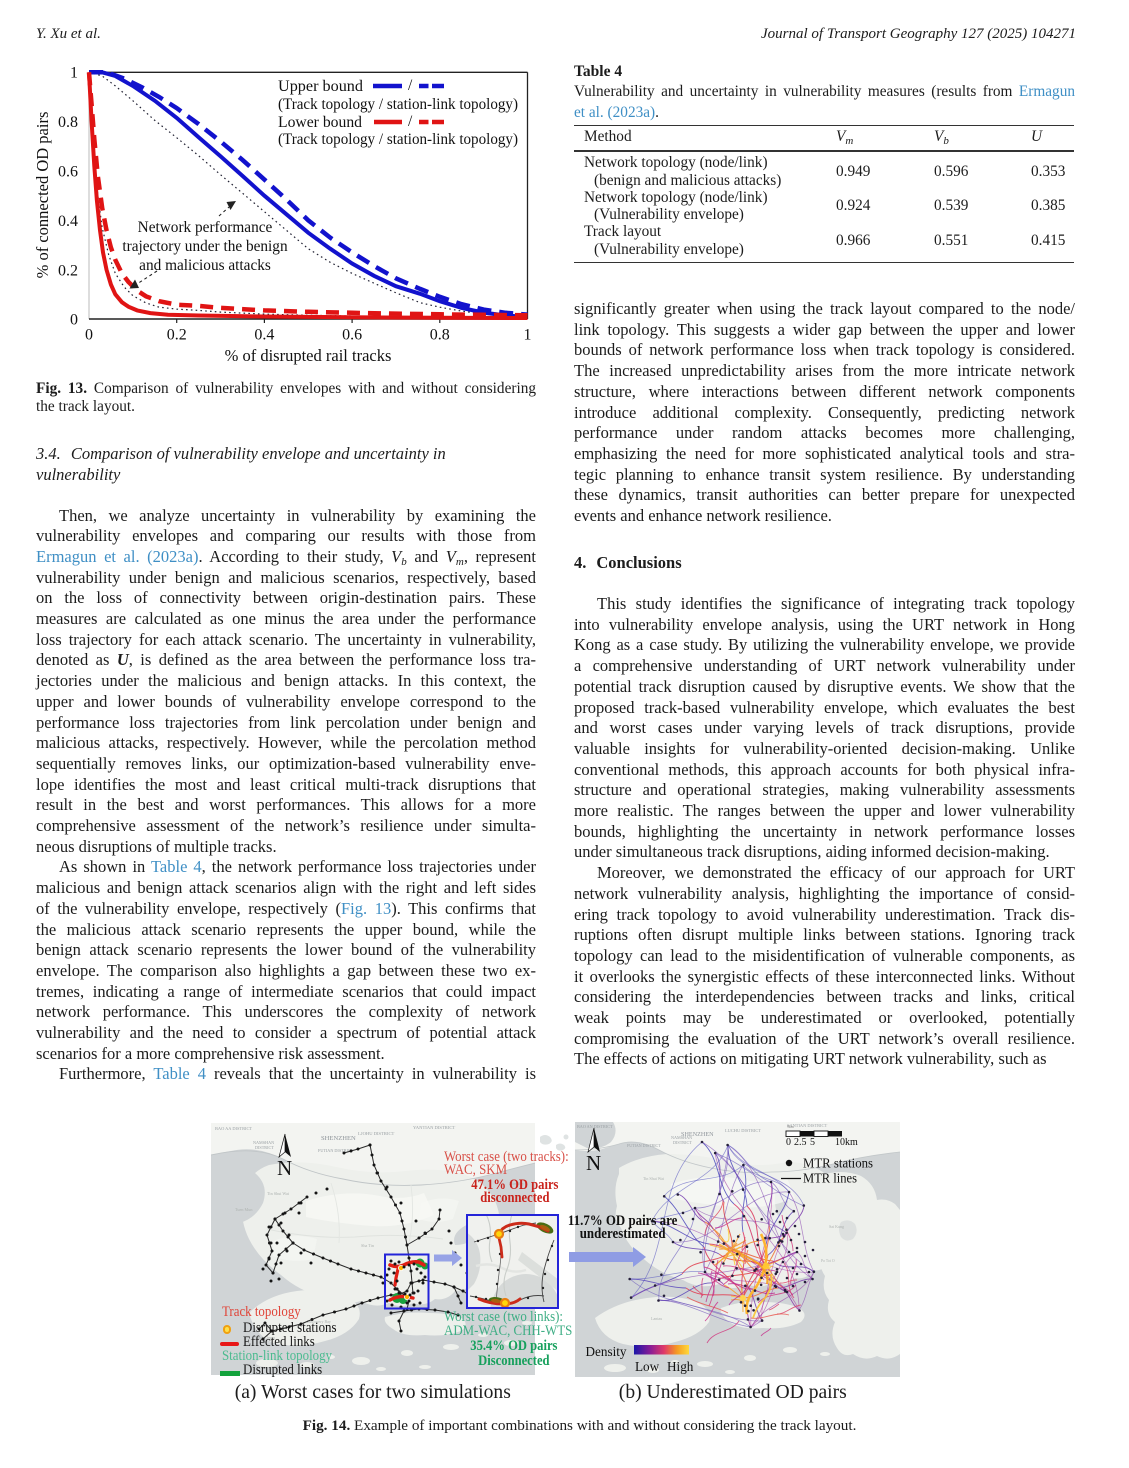 The width and height of the screenshot is (1129, 1468). Describe the element at coordinates (320, 86) in the screenshot. I see `svg-text: Upper bound` at that location.